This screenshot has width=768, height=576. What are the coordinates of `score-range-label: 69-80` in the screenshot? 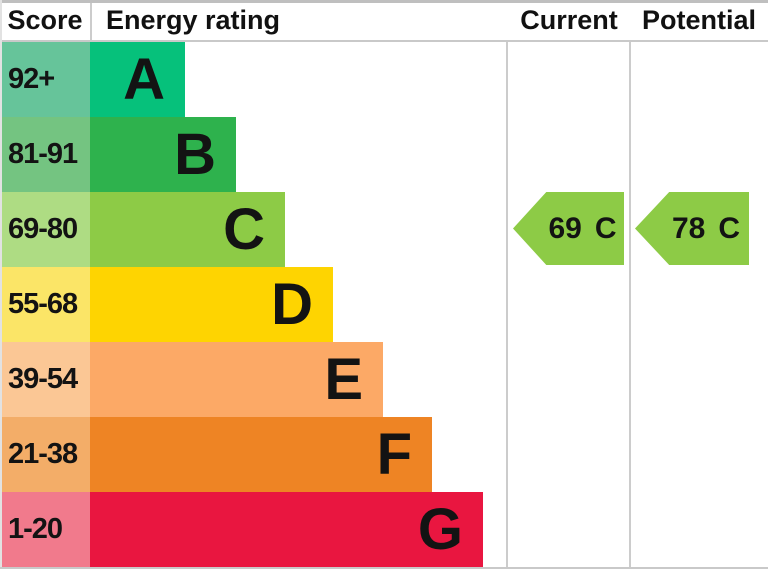 It's located at (43, 229).